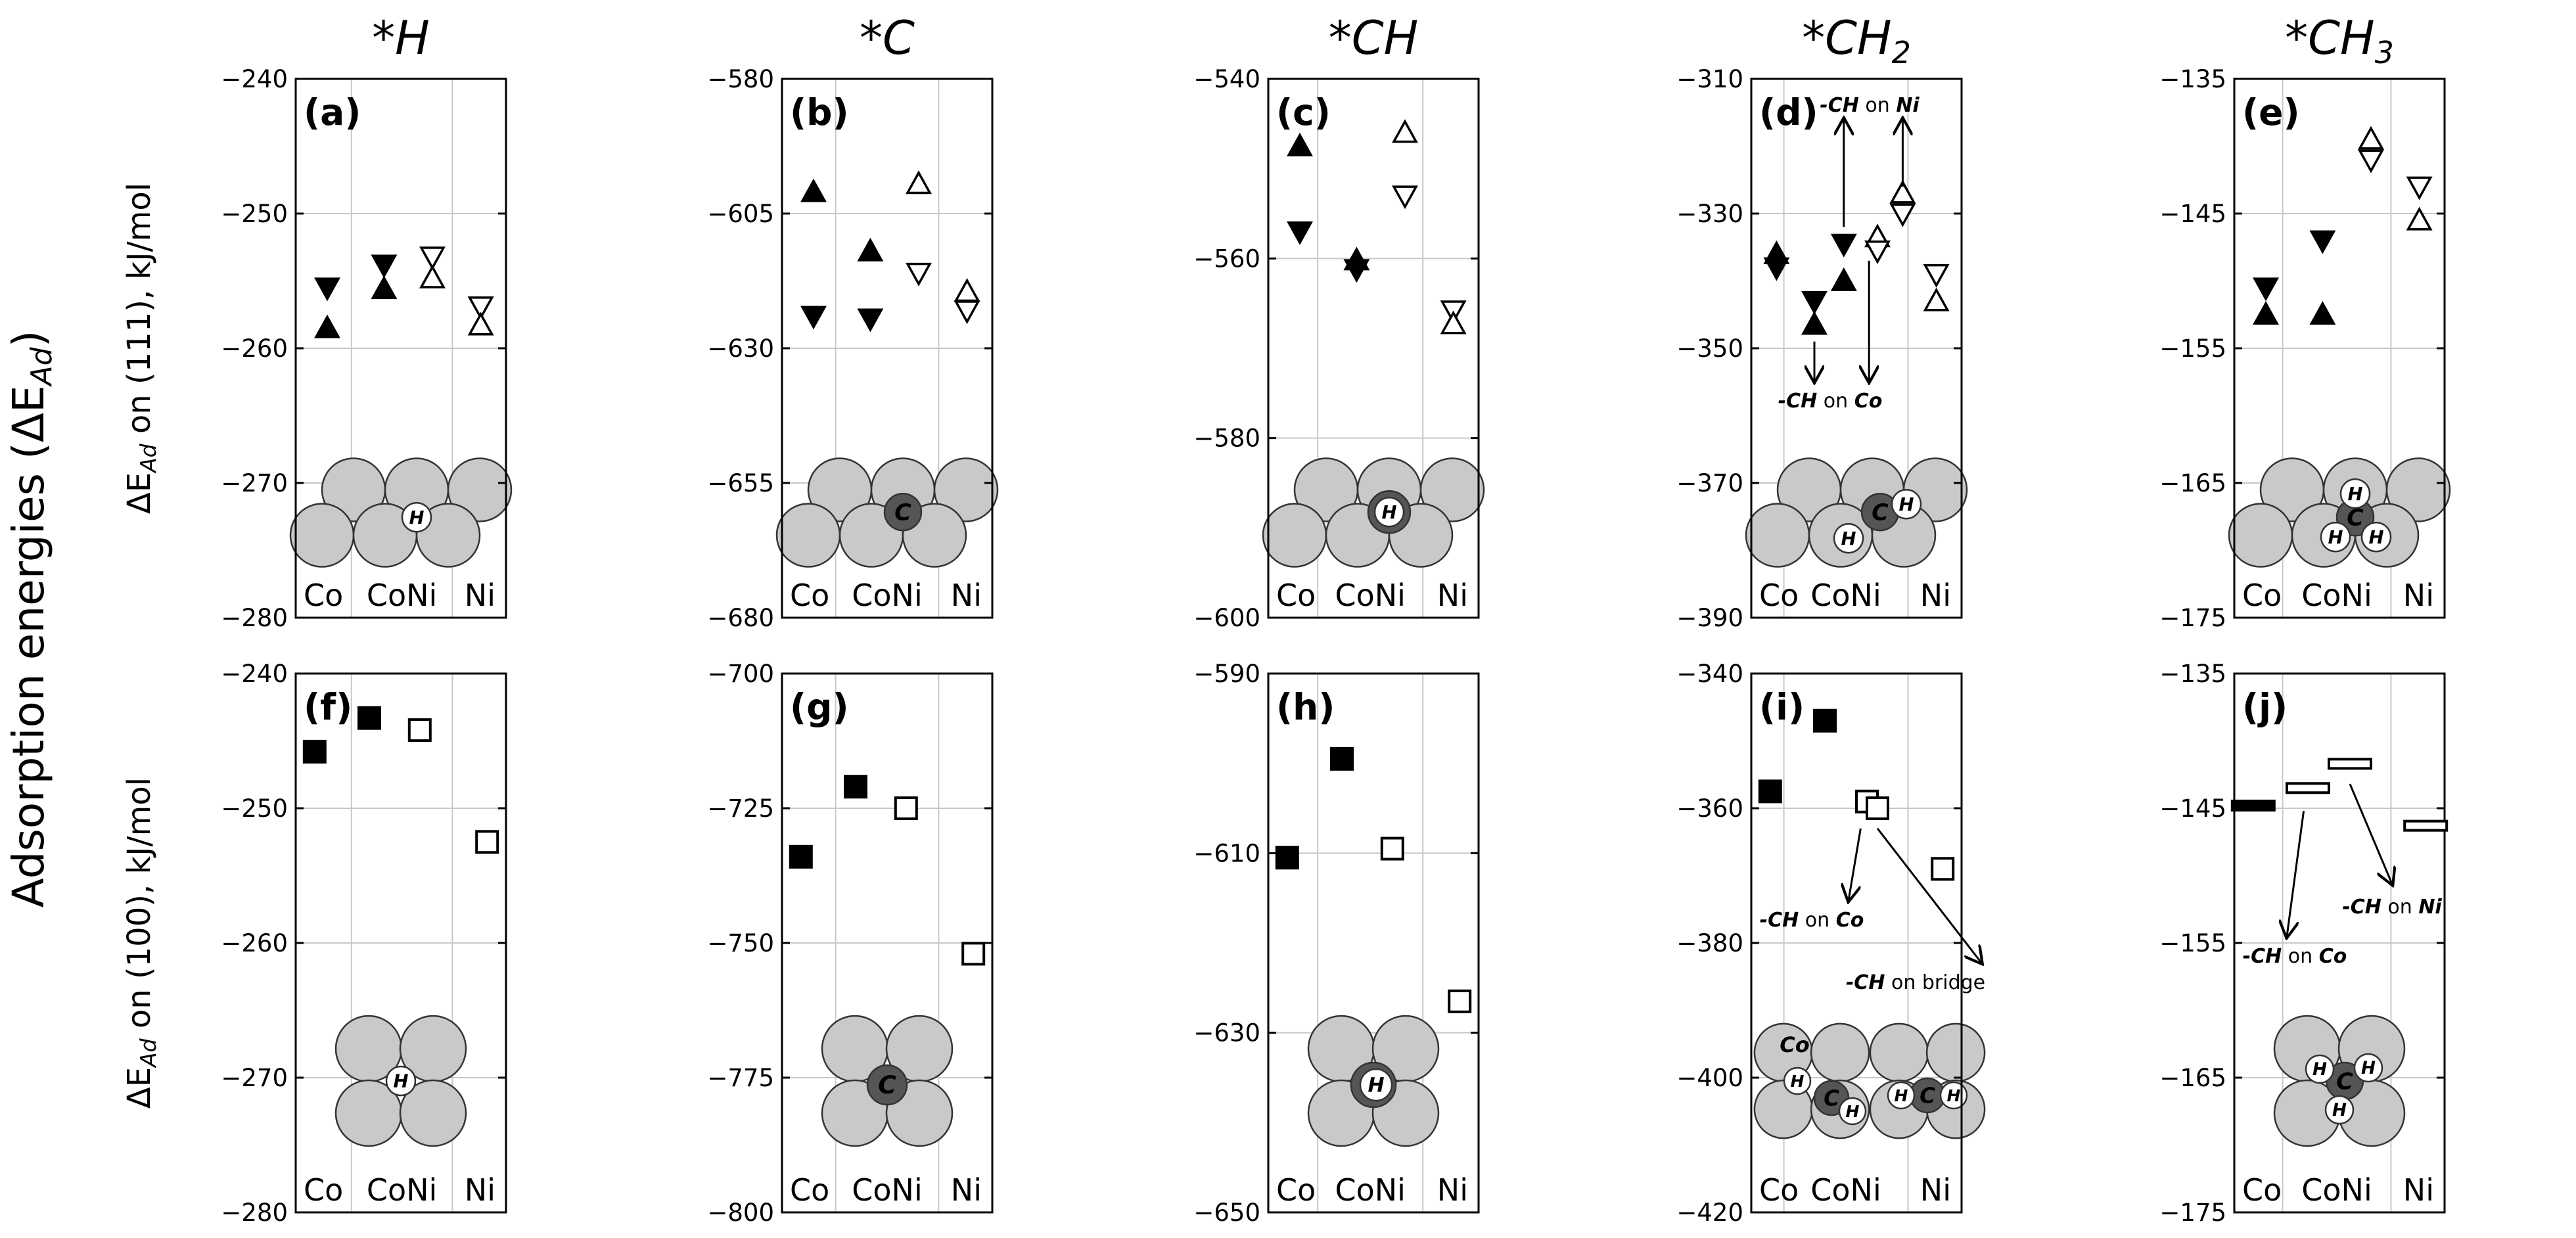 This screenshot has height=1238, width=2576. What do you see at coordinates (1709, 1078) in the screenshot?
I see `ytick-label: −400` at bounding box center [1709, 1078].